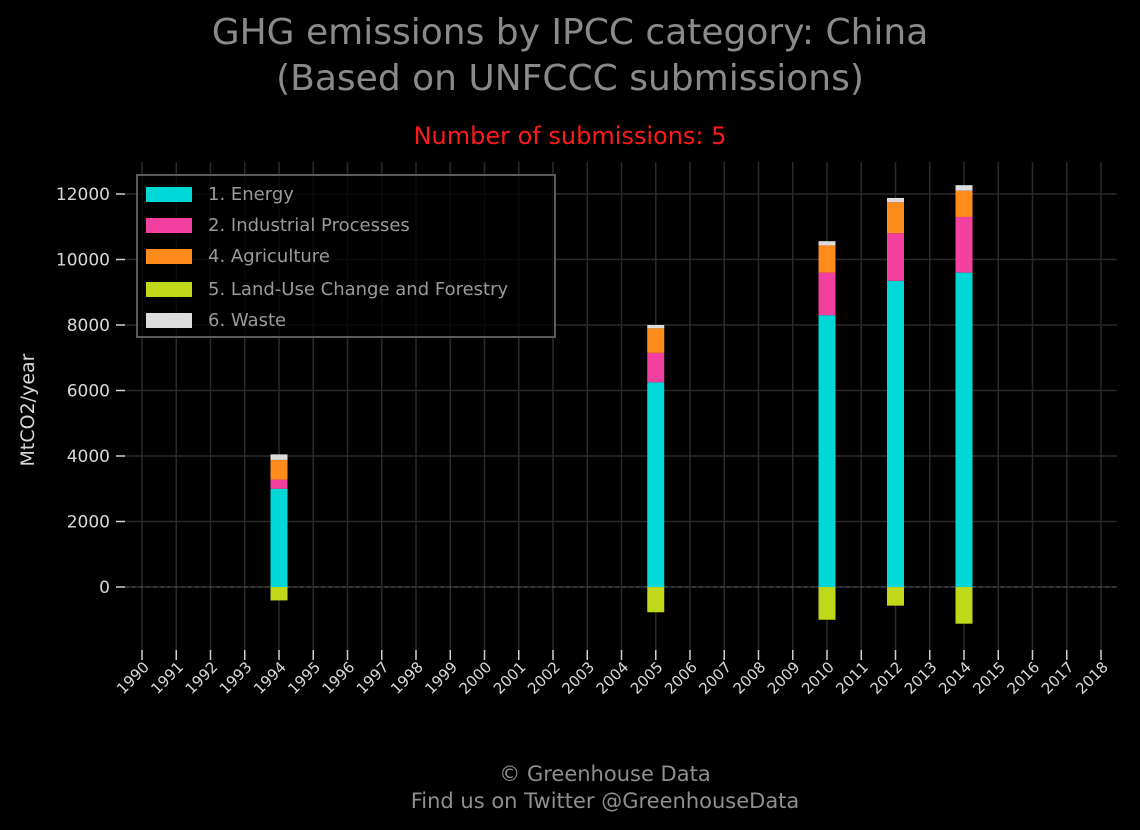  Describe the element at coordinates (681, 678) in the screenshot. I see `x-tick-label: 2006` at that location.